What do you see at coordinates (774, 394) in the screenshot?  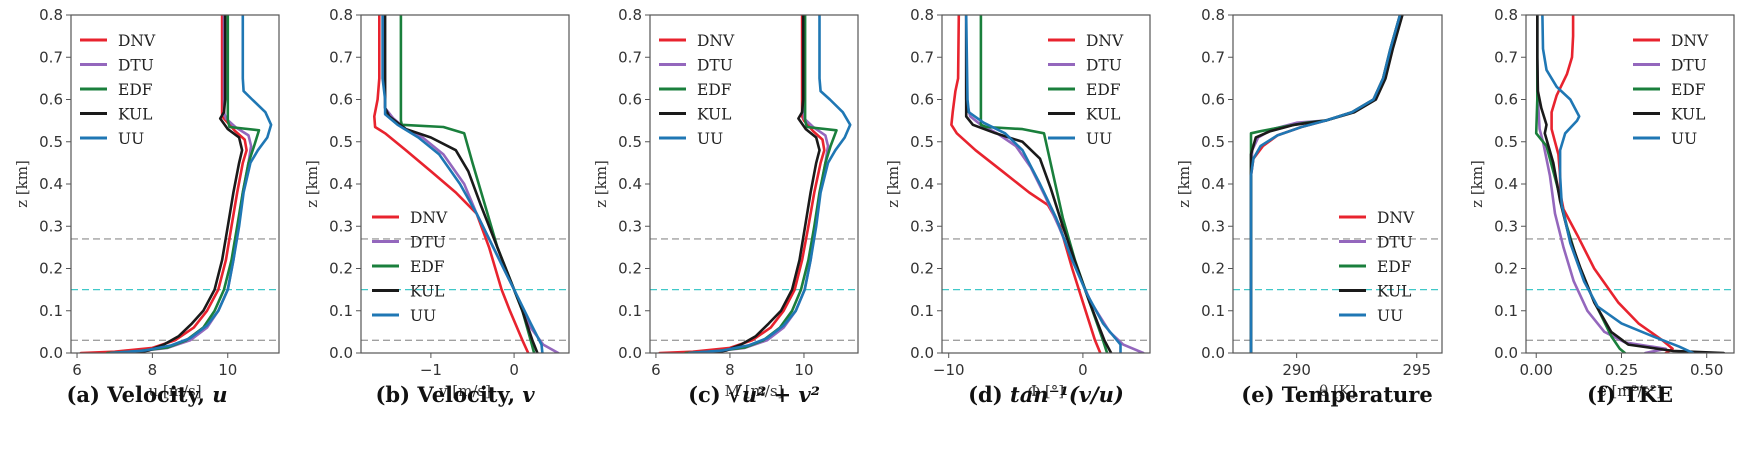 I see `caption-variable: √u² + v²` at bounding box center [774, 394].